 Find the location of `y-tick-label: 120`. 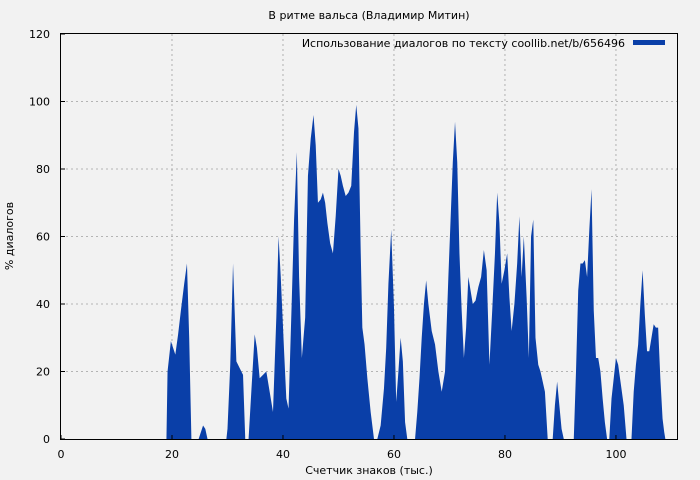

y-tick-label: 120 is located at coordinates (39, 34).